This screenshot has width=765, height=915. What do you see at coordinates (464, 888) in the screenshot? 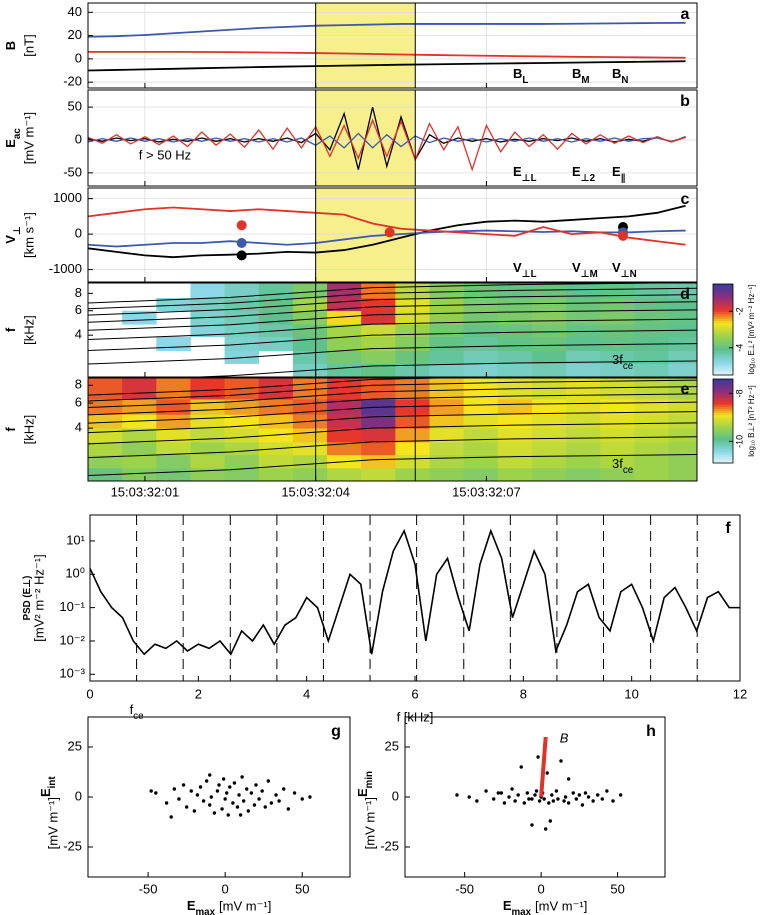
I see `x-tick-label: -50` at bounding box center [464, 888].